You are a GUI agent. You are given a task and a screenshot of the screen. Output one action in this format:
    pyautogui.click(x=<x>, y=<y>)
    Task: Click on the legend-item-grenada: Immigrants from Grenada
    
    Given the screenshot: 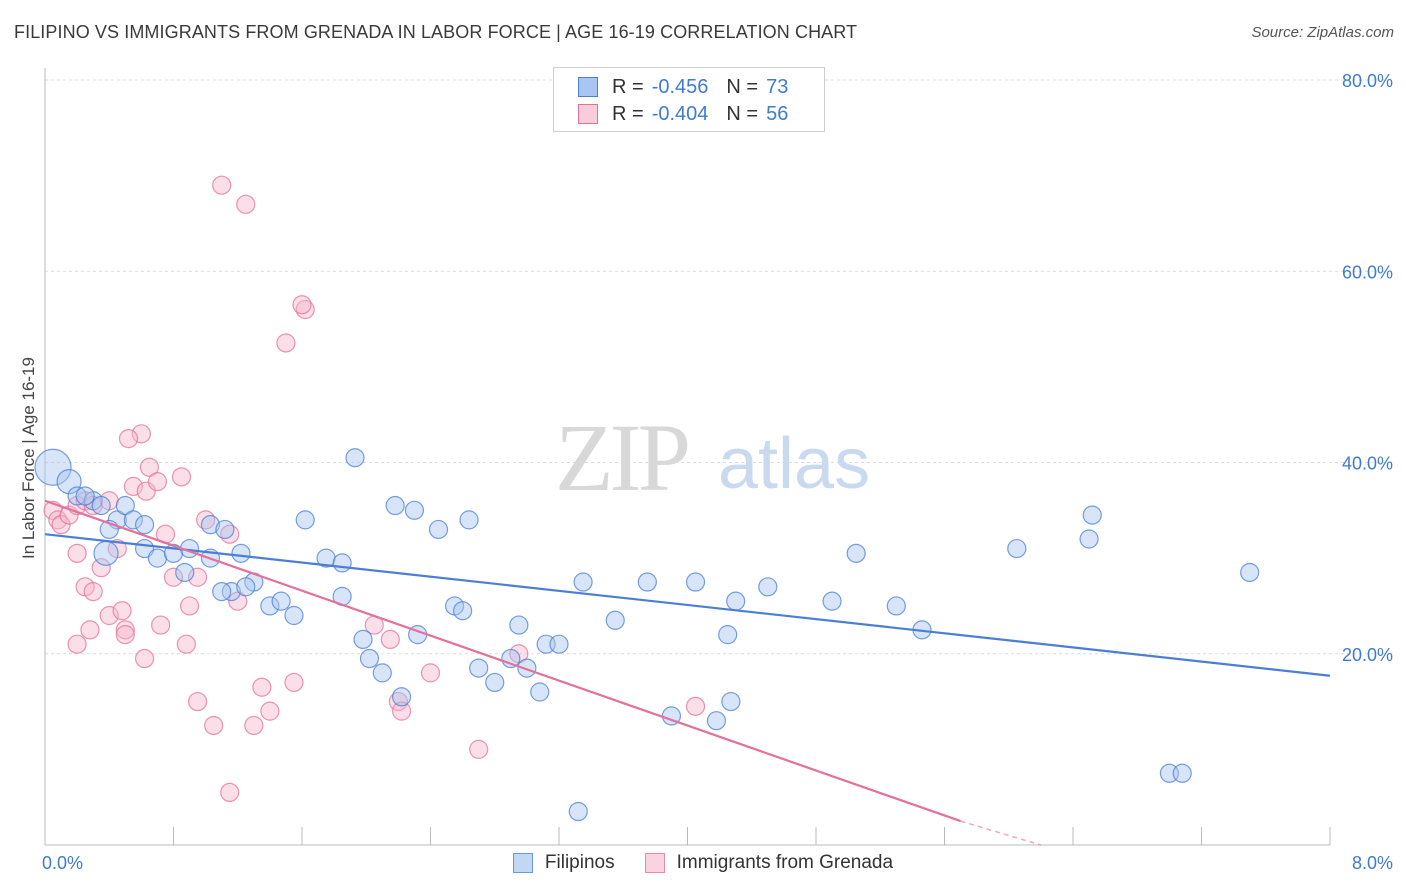 What is the action you would take?
    pyautogui.click(x=769, y=863)
    